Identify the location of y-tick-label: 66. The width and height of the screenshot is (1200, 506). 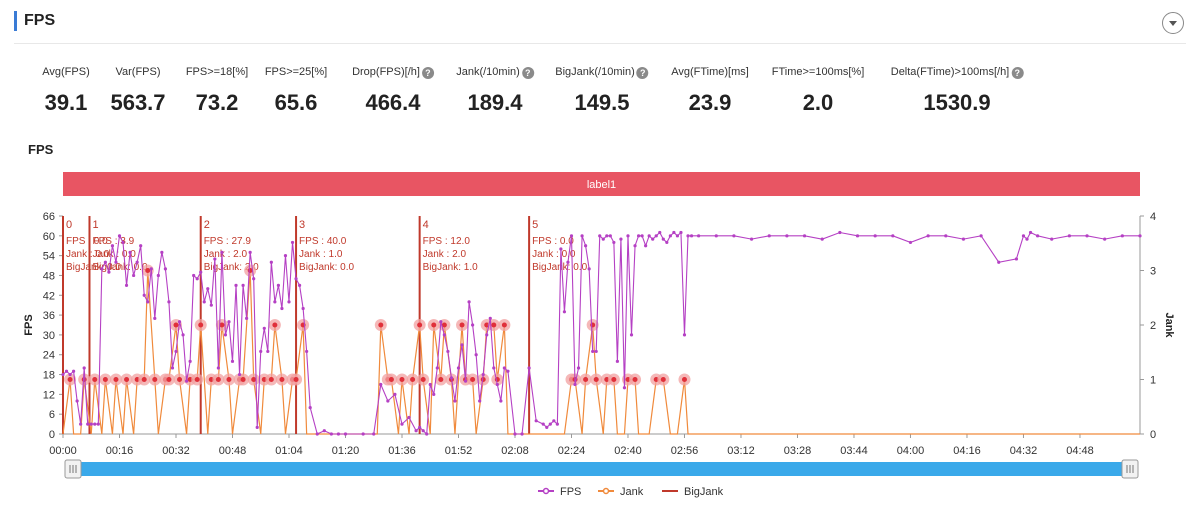
(49, 217).